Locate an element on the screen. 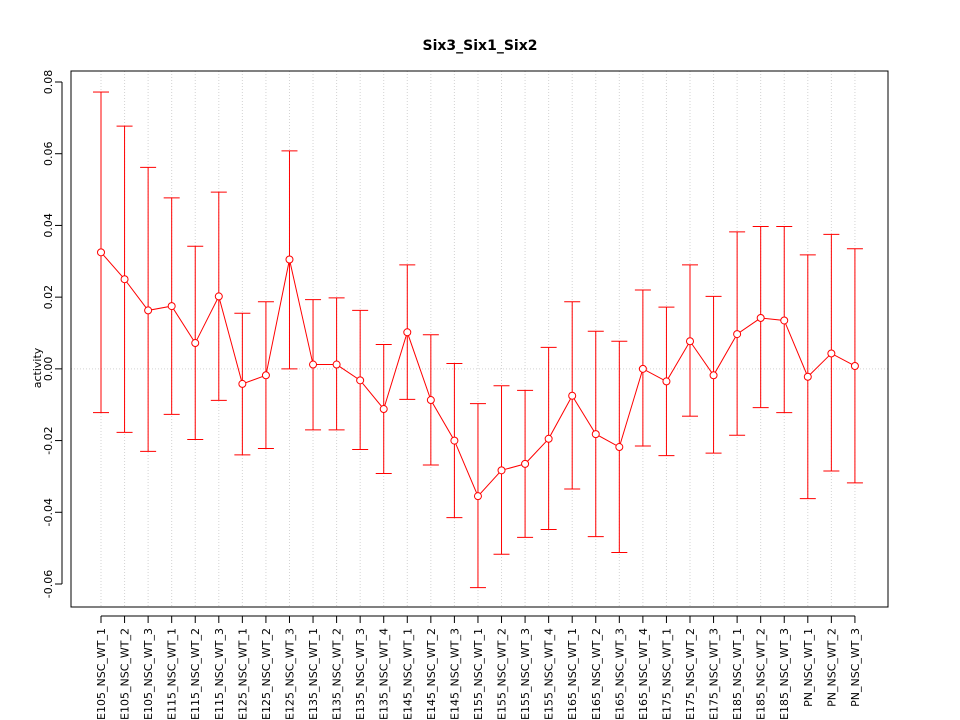  x-tick-label: E115_NSC_WT_1 is located at coordinates (172, 674).